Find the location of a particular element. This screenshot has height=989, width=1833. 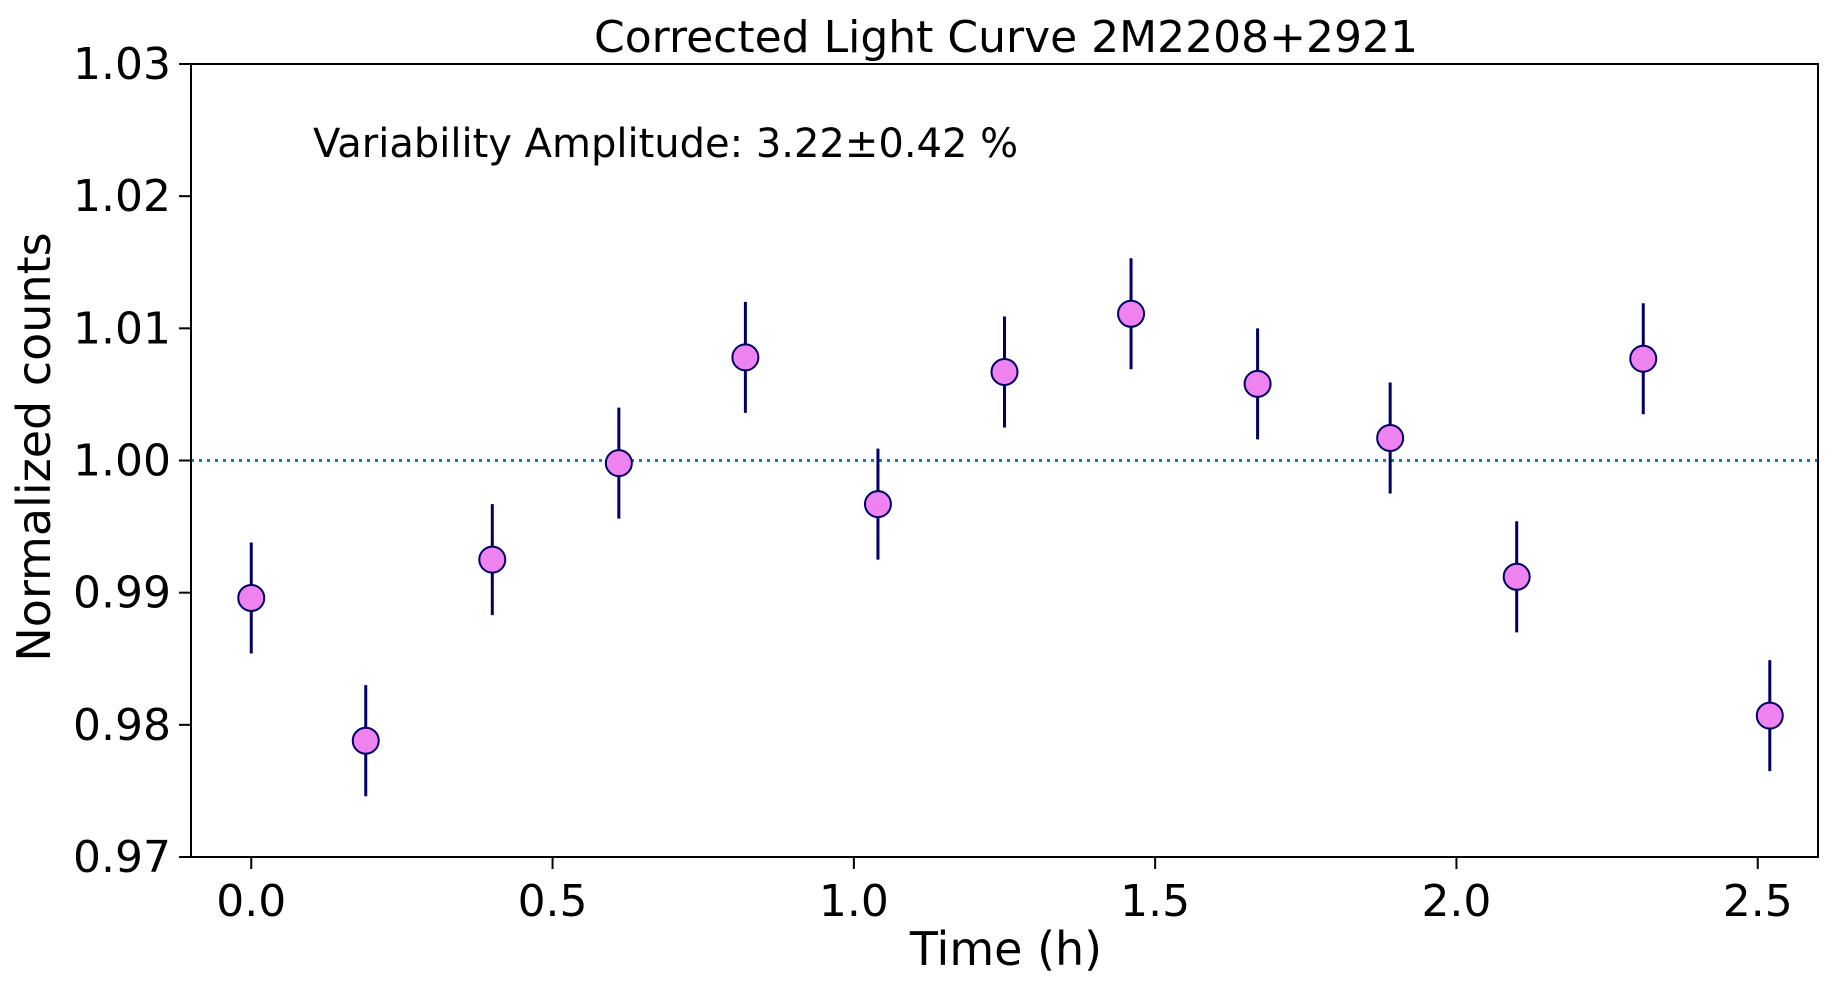

chart-title: Corrected Light Curve 2M2208+2921 is located at coordinates (1006, 37).